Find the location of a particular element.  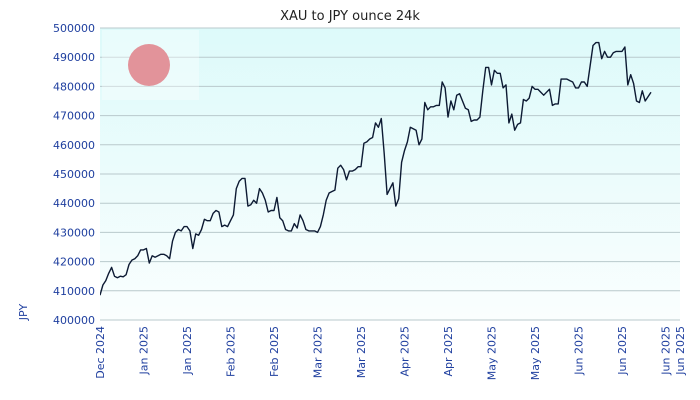

y-tick-label: 490000 is located at coordinates (74, 57).